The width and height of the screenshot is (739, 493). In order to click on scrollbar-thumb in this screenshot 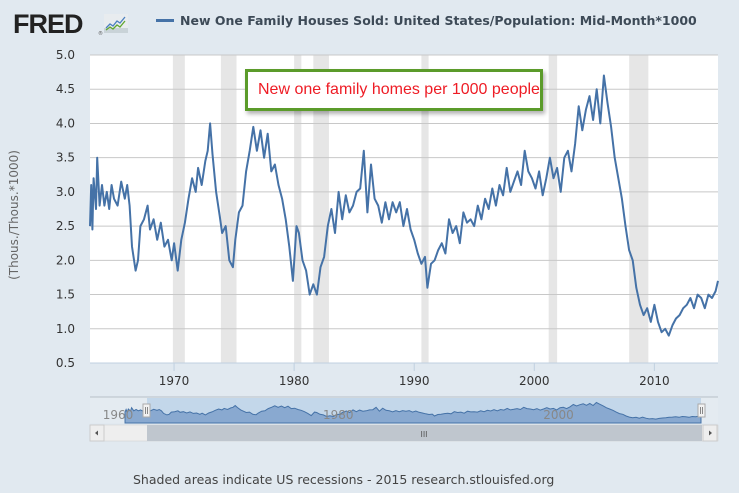, I will do `click(424, 433)`.